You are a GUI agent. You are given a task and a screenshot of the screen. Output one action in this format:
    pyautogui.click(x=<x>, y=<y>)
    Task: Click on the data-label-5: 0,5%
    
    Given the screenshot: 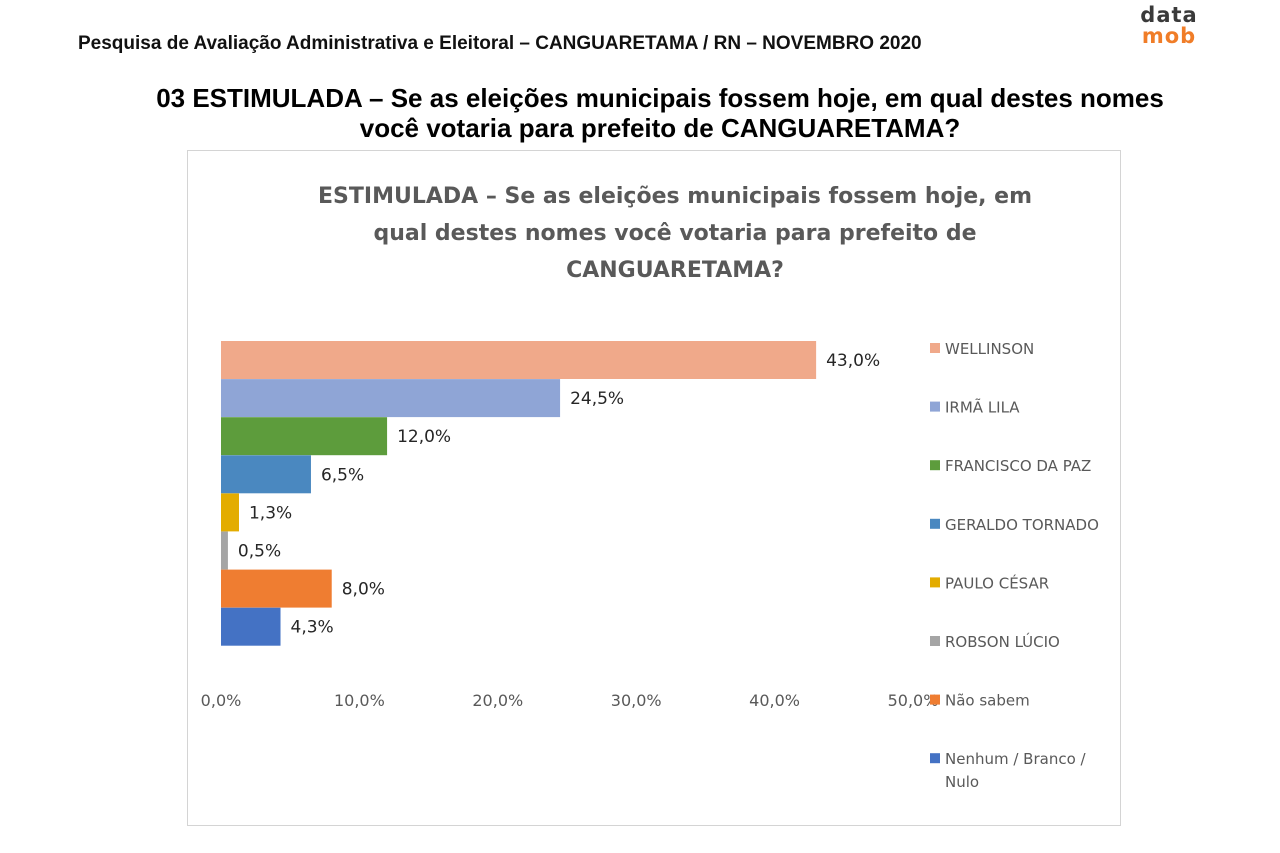 What is the action you would take?
    pyautogui.click(x=259, y=552)
    